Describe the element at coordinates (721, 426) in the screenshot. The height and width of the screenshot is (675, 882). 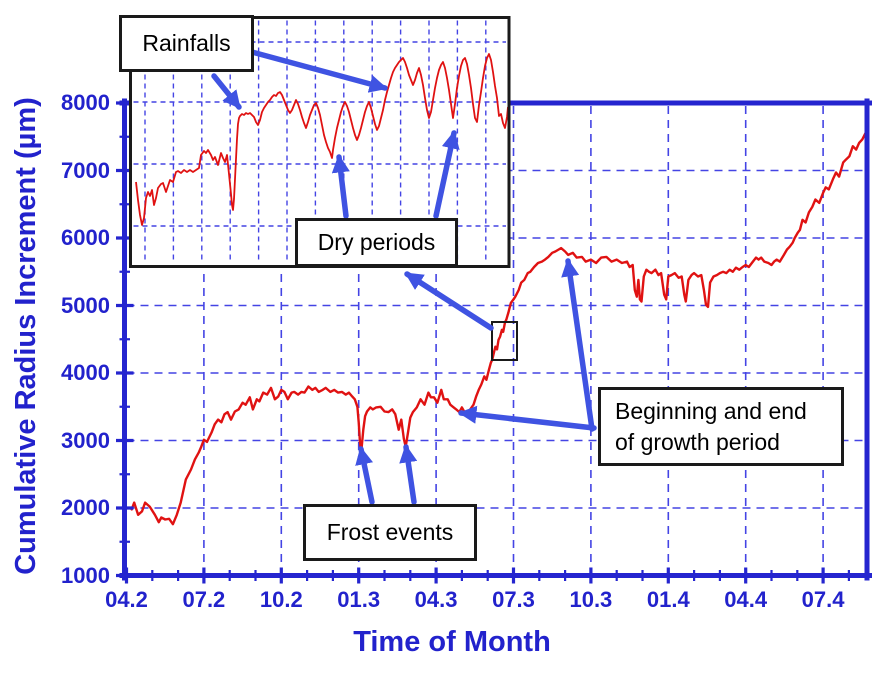
I see `annotation-growth-period: Beginning and end of growth period` at that location.